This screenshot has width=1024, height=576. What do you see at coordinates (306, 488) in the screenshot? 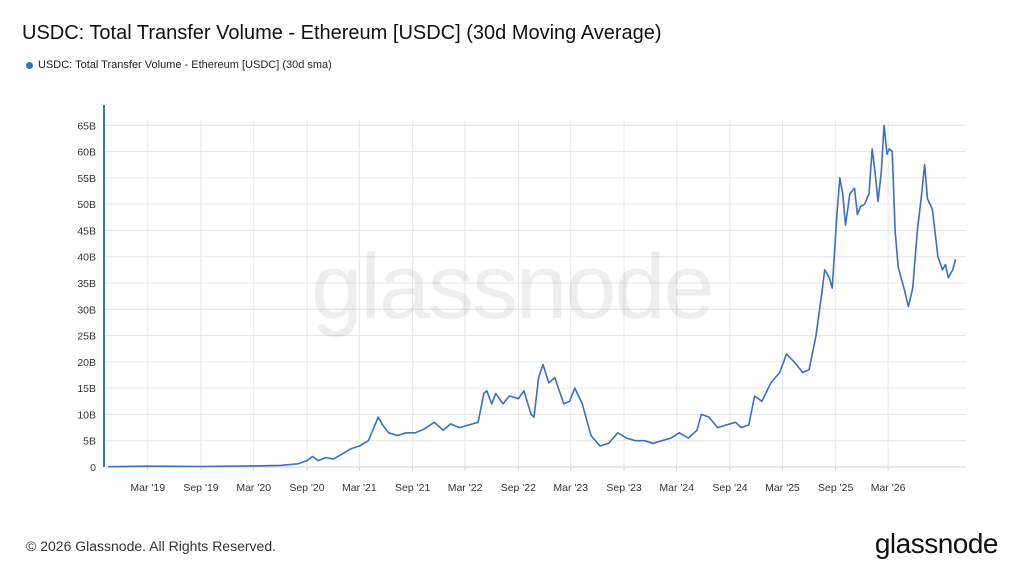
I see `x-tick-label: Sep '20` at bounding box center [306, 488].